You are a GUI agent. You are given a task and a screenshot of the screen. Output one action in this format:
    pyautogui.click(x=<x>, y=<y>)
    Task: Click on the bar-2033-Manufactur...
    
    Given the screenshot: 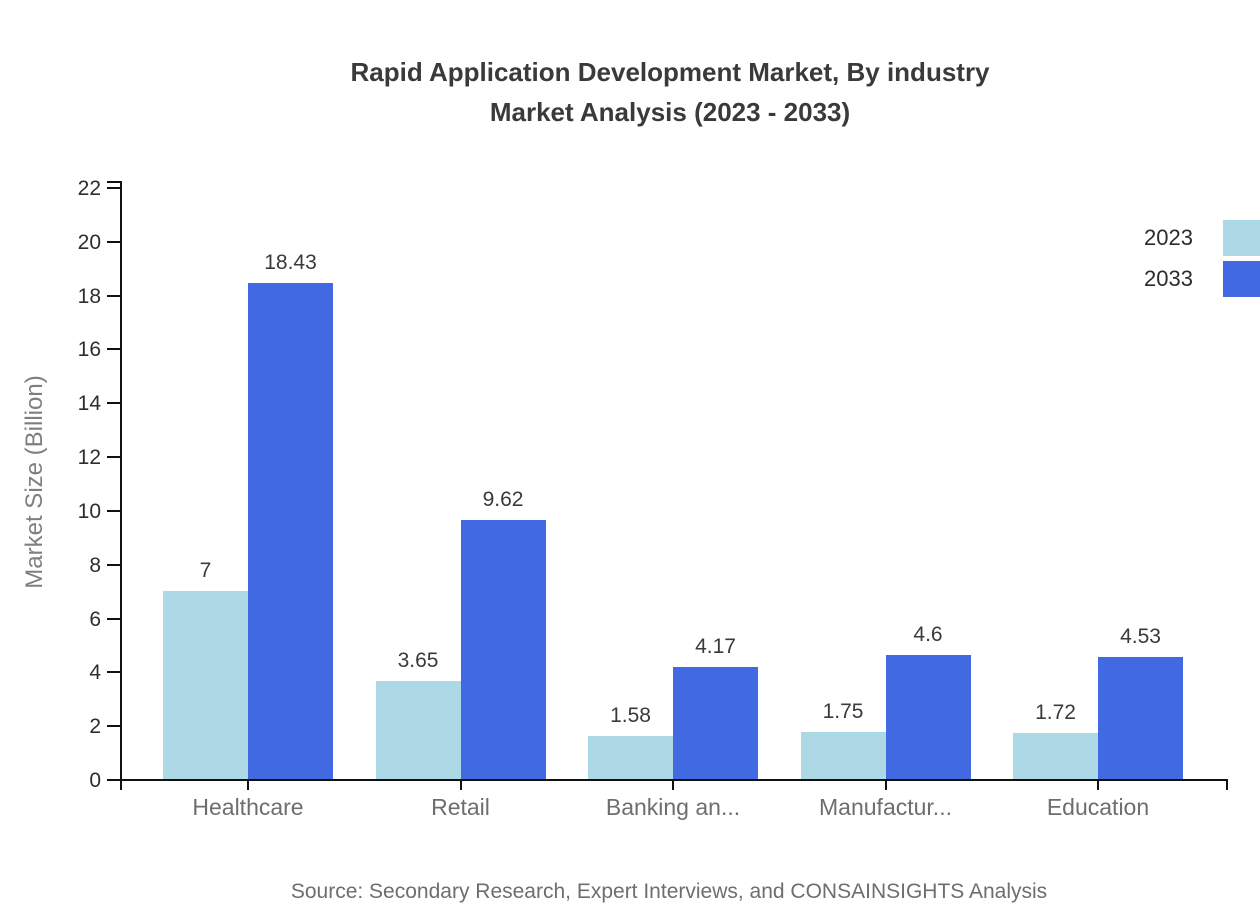 What is the action you would take?
    pyautogui.click(x=928, y=717)
    